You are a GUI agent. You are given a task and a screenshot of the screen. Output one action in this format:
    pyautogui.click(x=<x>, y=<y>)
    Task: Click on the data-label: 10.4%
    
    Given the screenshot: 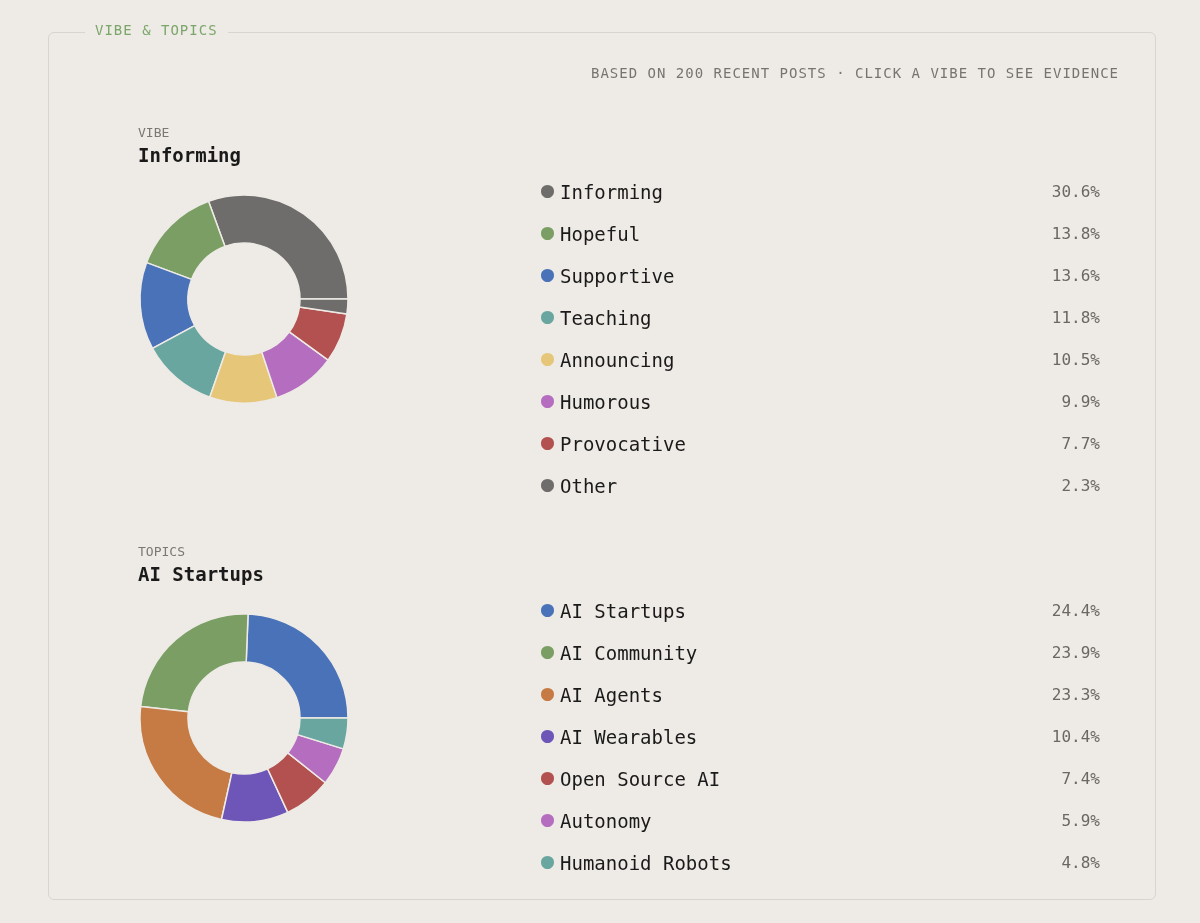 What is the action you would take?
    pyautogui.click(x=1076, y=736)
    